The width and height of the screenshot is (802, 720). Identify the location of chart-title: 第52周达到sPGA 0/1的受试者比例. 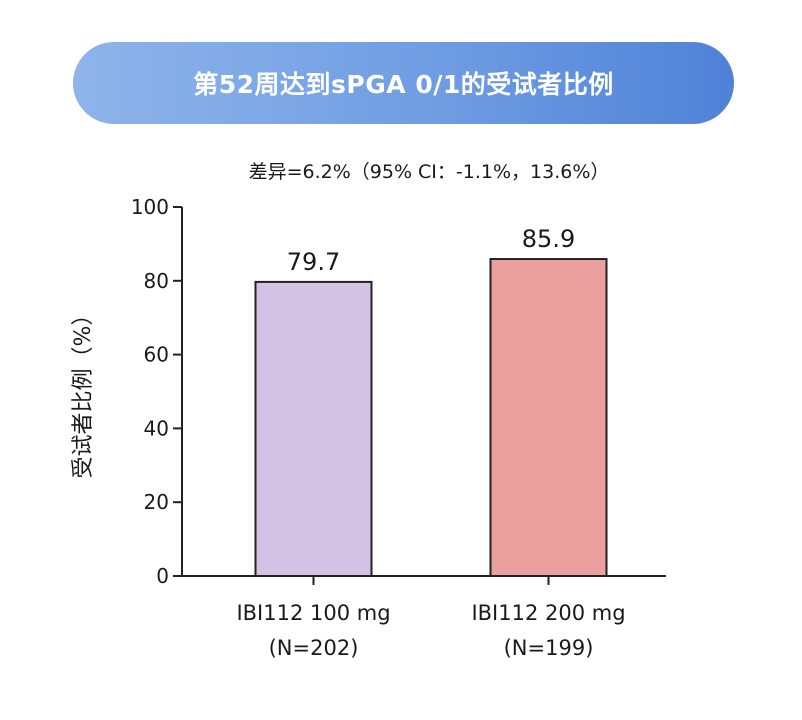
(403, 84).